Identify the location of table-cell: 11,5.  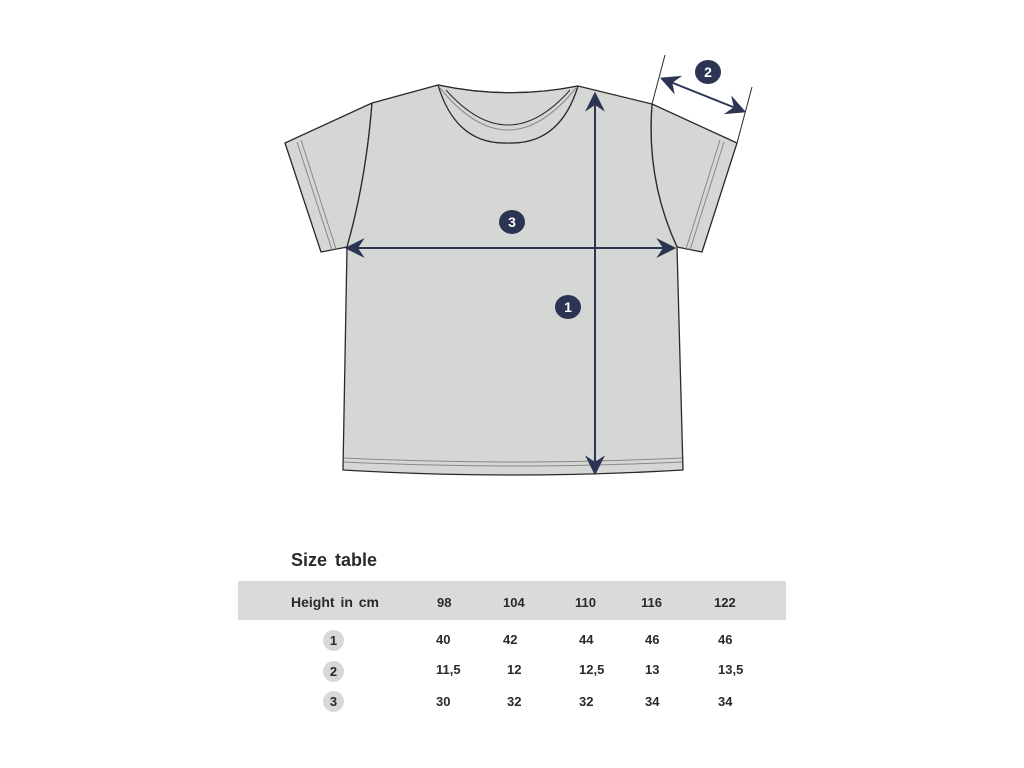
(448, 669).